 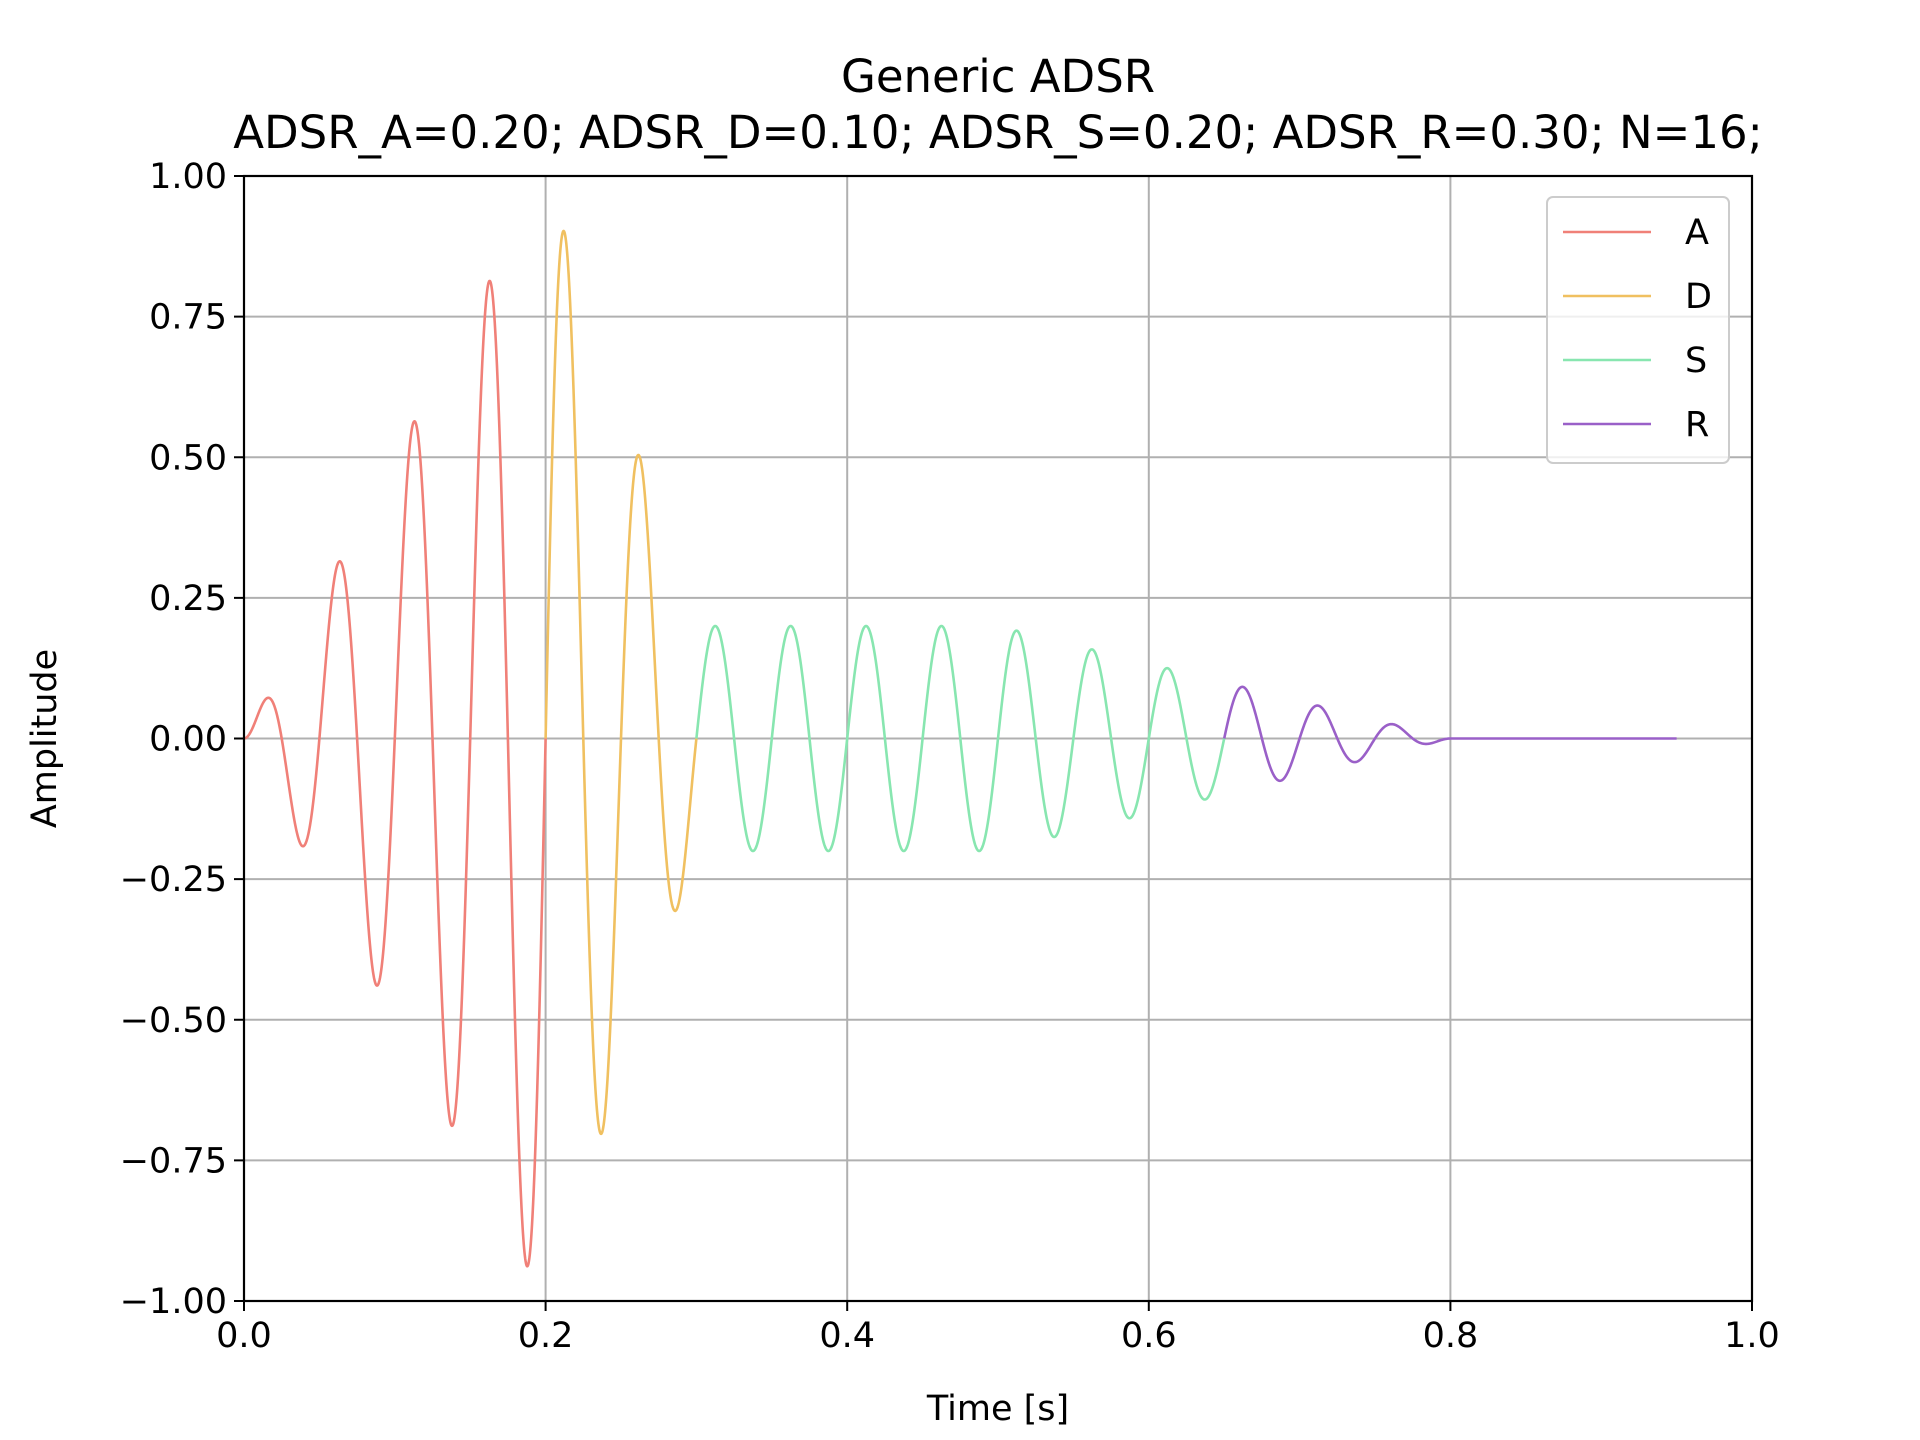 I want to click on y-tick-label: 0.75, so click(x=188, y=318).